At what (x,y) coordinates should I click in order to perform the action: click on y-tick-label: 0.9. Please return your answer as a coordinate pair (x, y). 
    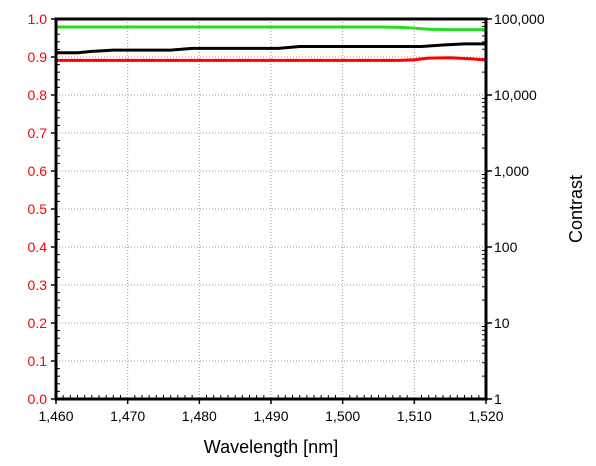
    Looking at the image, I should click on (38, 57).